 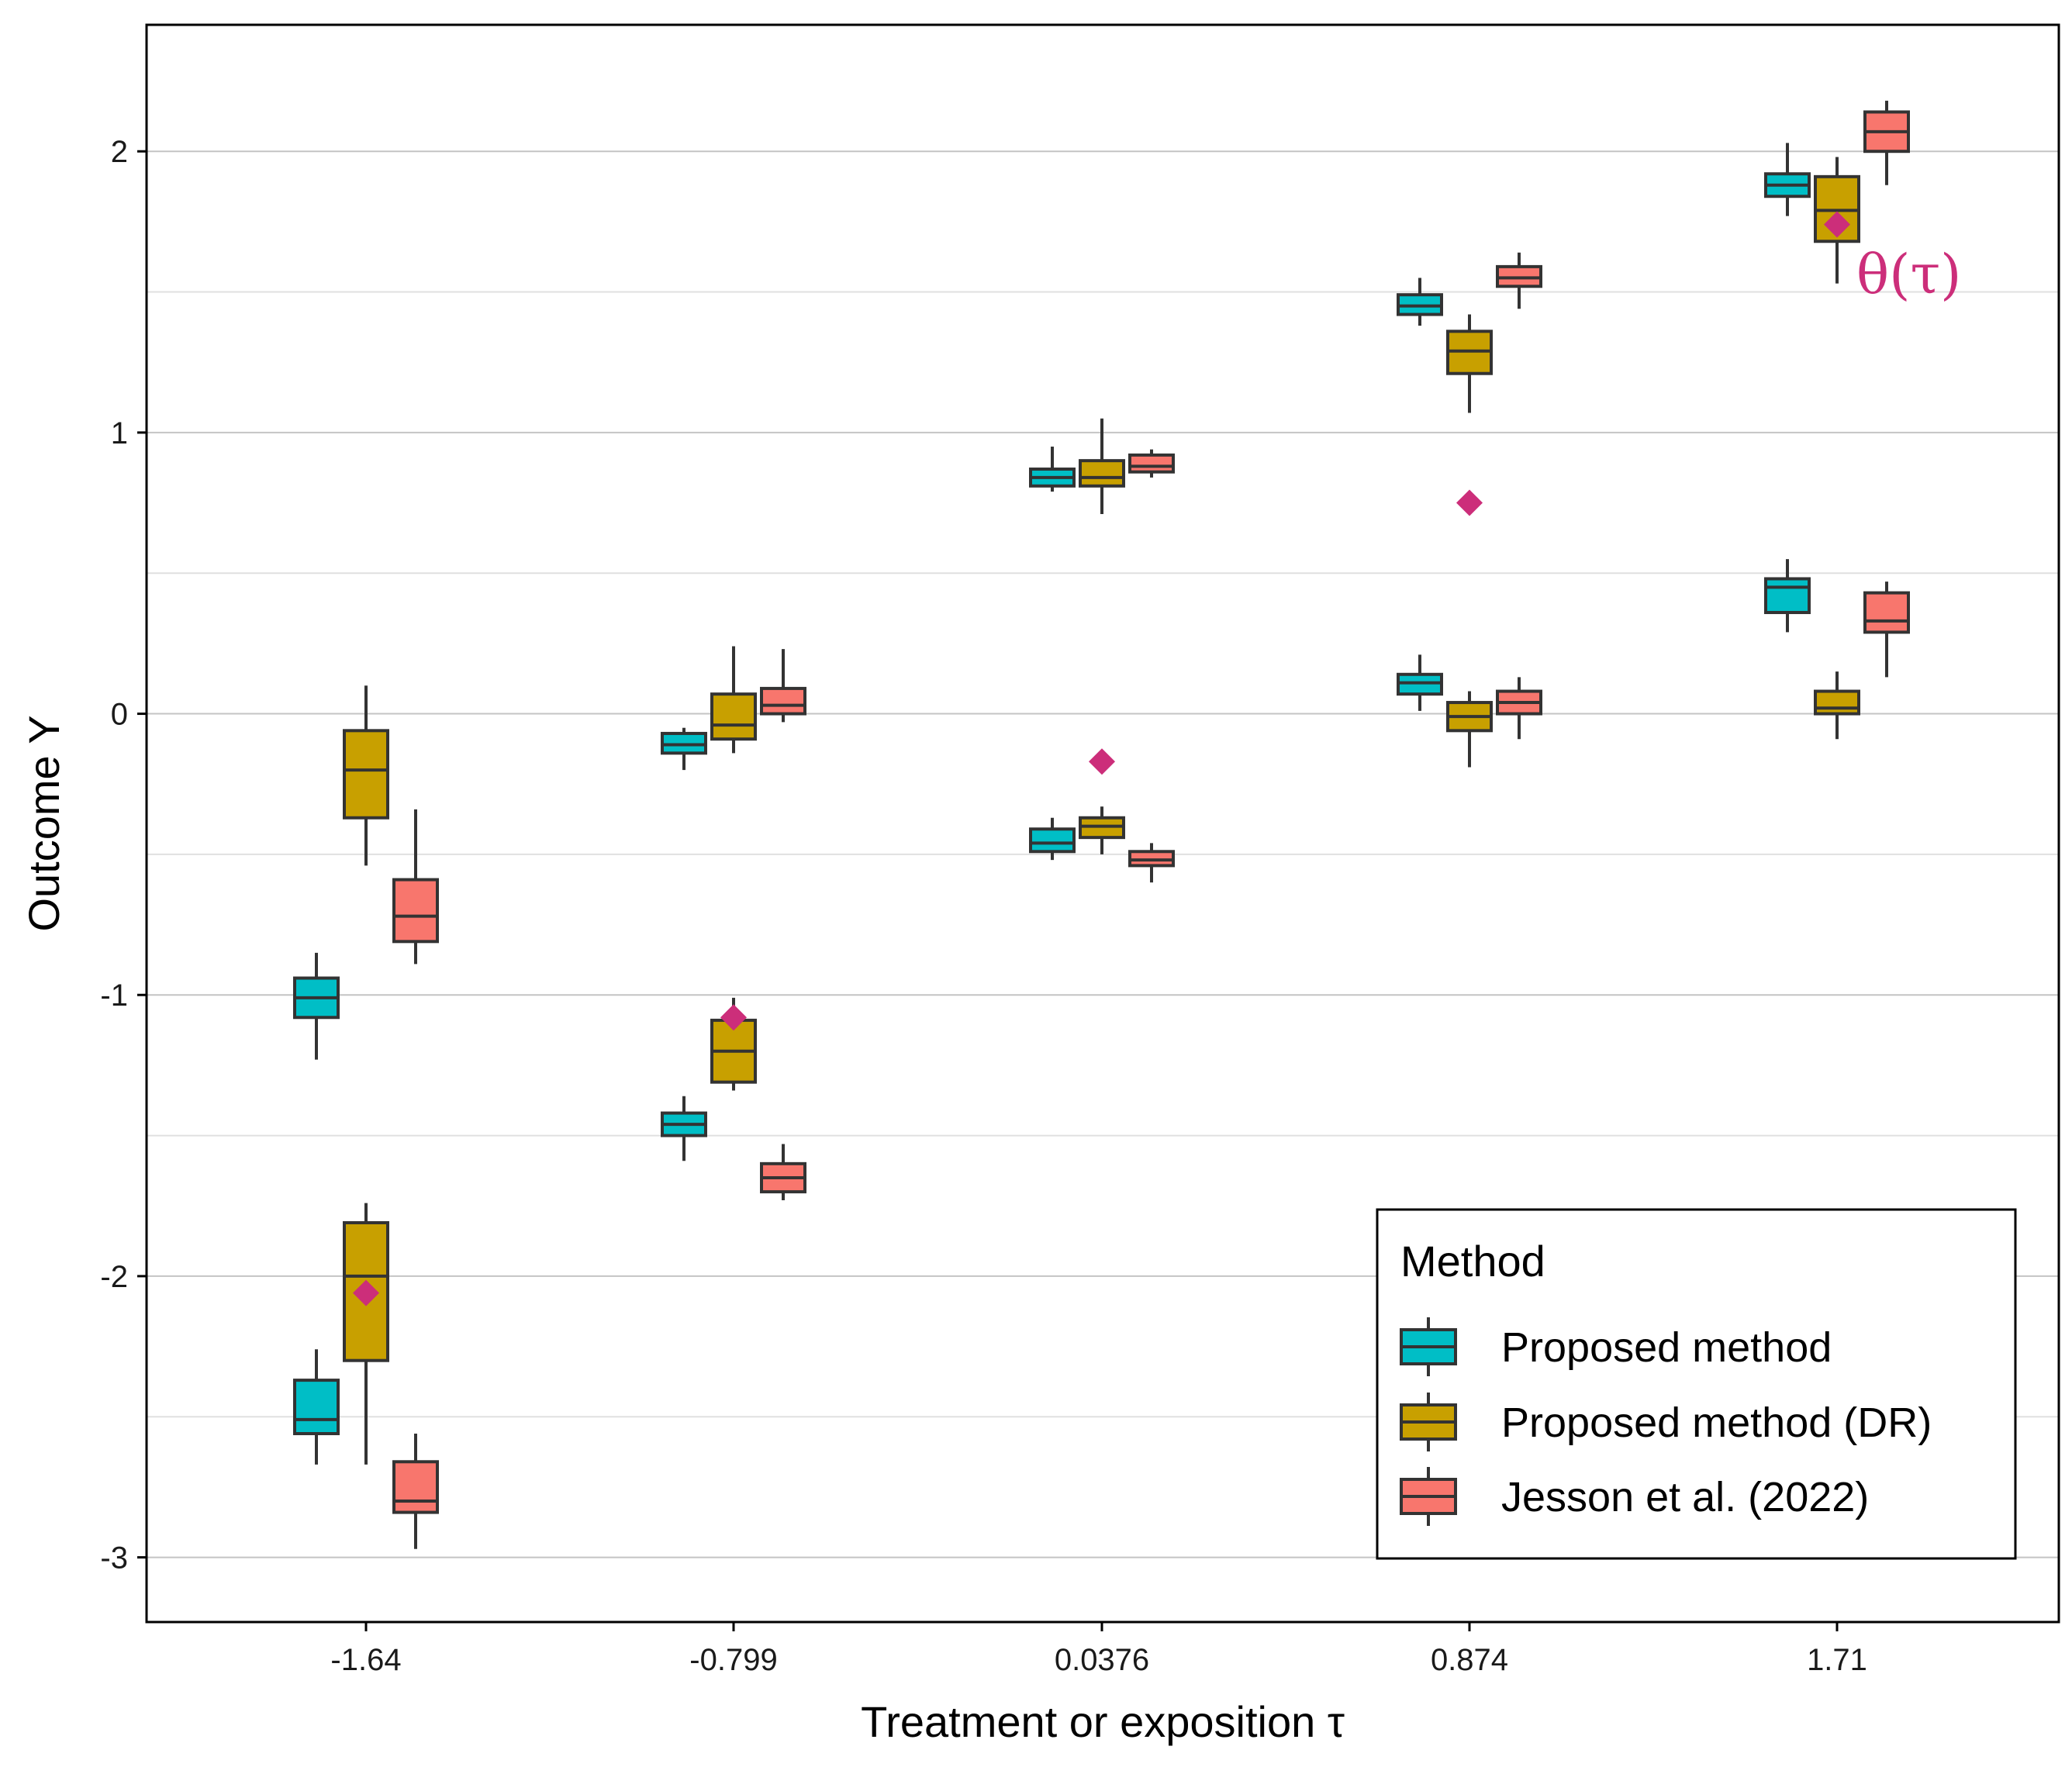 What do you see at coordinates (365, 1660) in the screenshot?
I see `x-tick-label: -1.64` at bounding box center [365, 1660].